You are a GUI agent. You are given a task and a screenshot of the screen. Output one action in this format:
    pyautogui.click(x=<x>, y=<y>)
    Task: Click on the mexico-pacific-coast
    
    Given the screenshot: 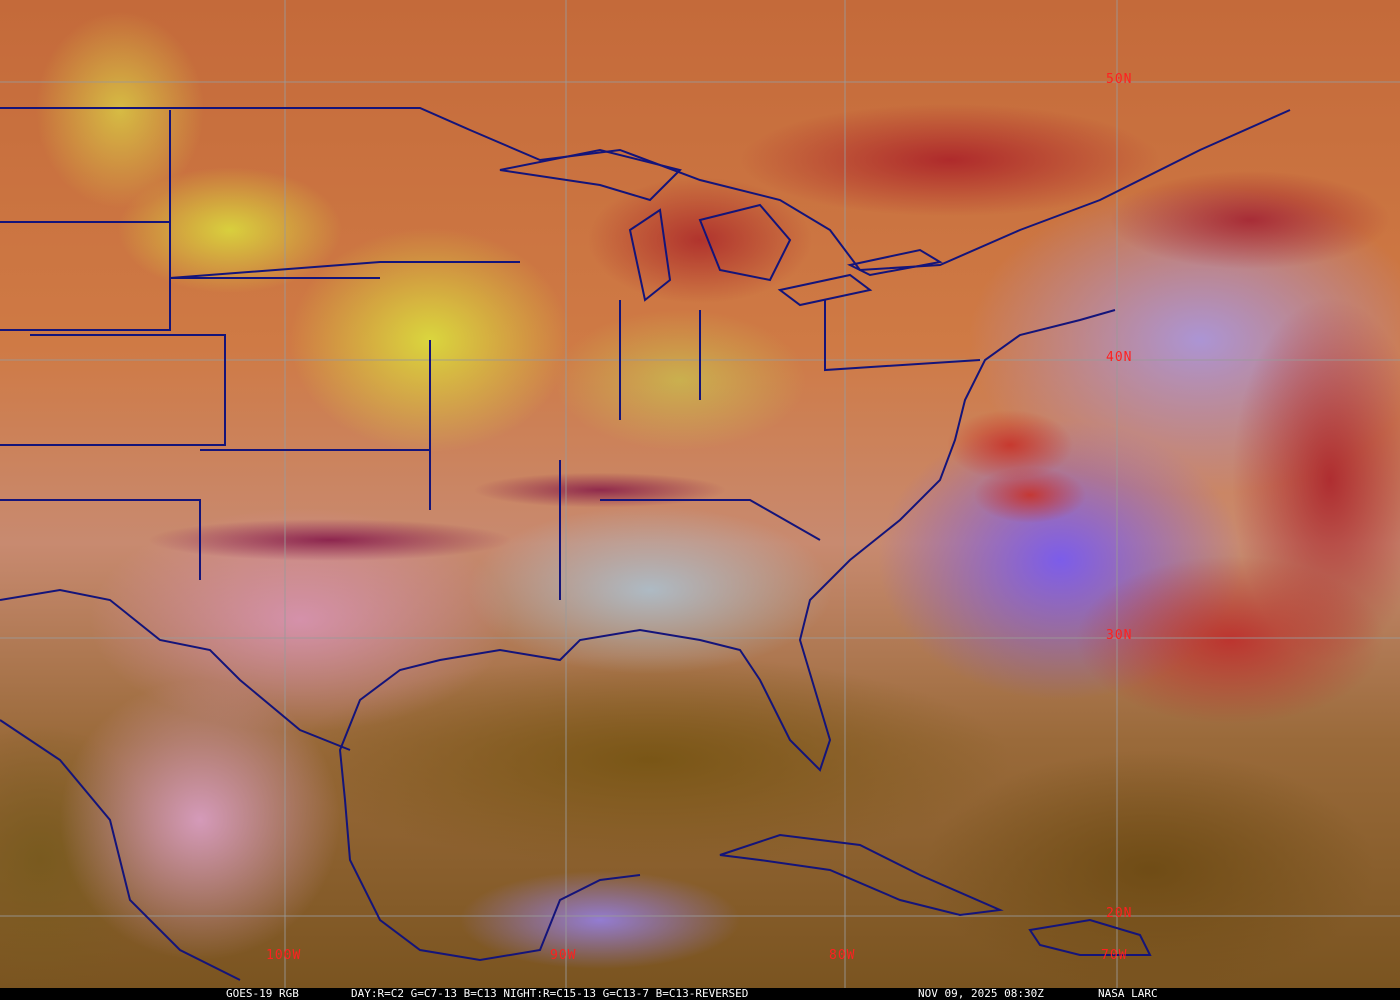 What is the action you would take?
    pyautogui.click(x=120, y=850)
    